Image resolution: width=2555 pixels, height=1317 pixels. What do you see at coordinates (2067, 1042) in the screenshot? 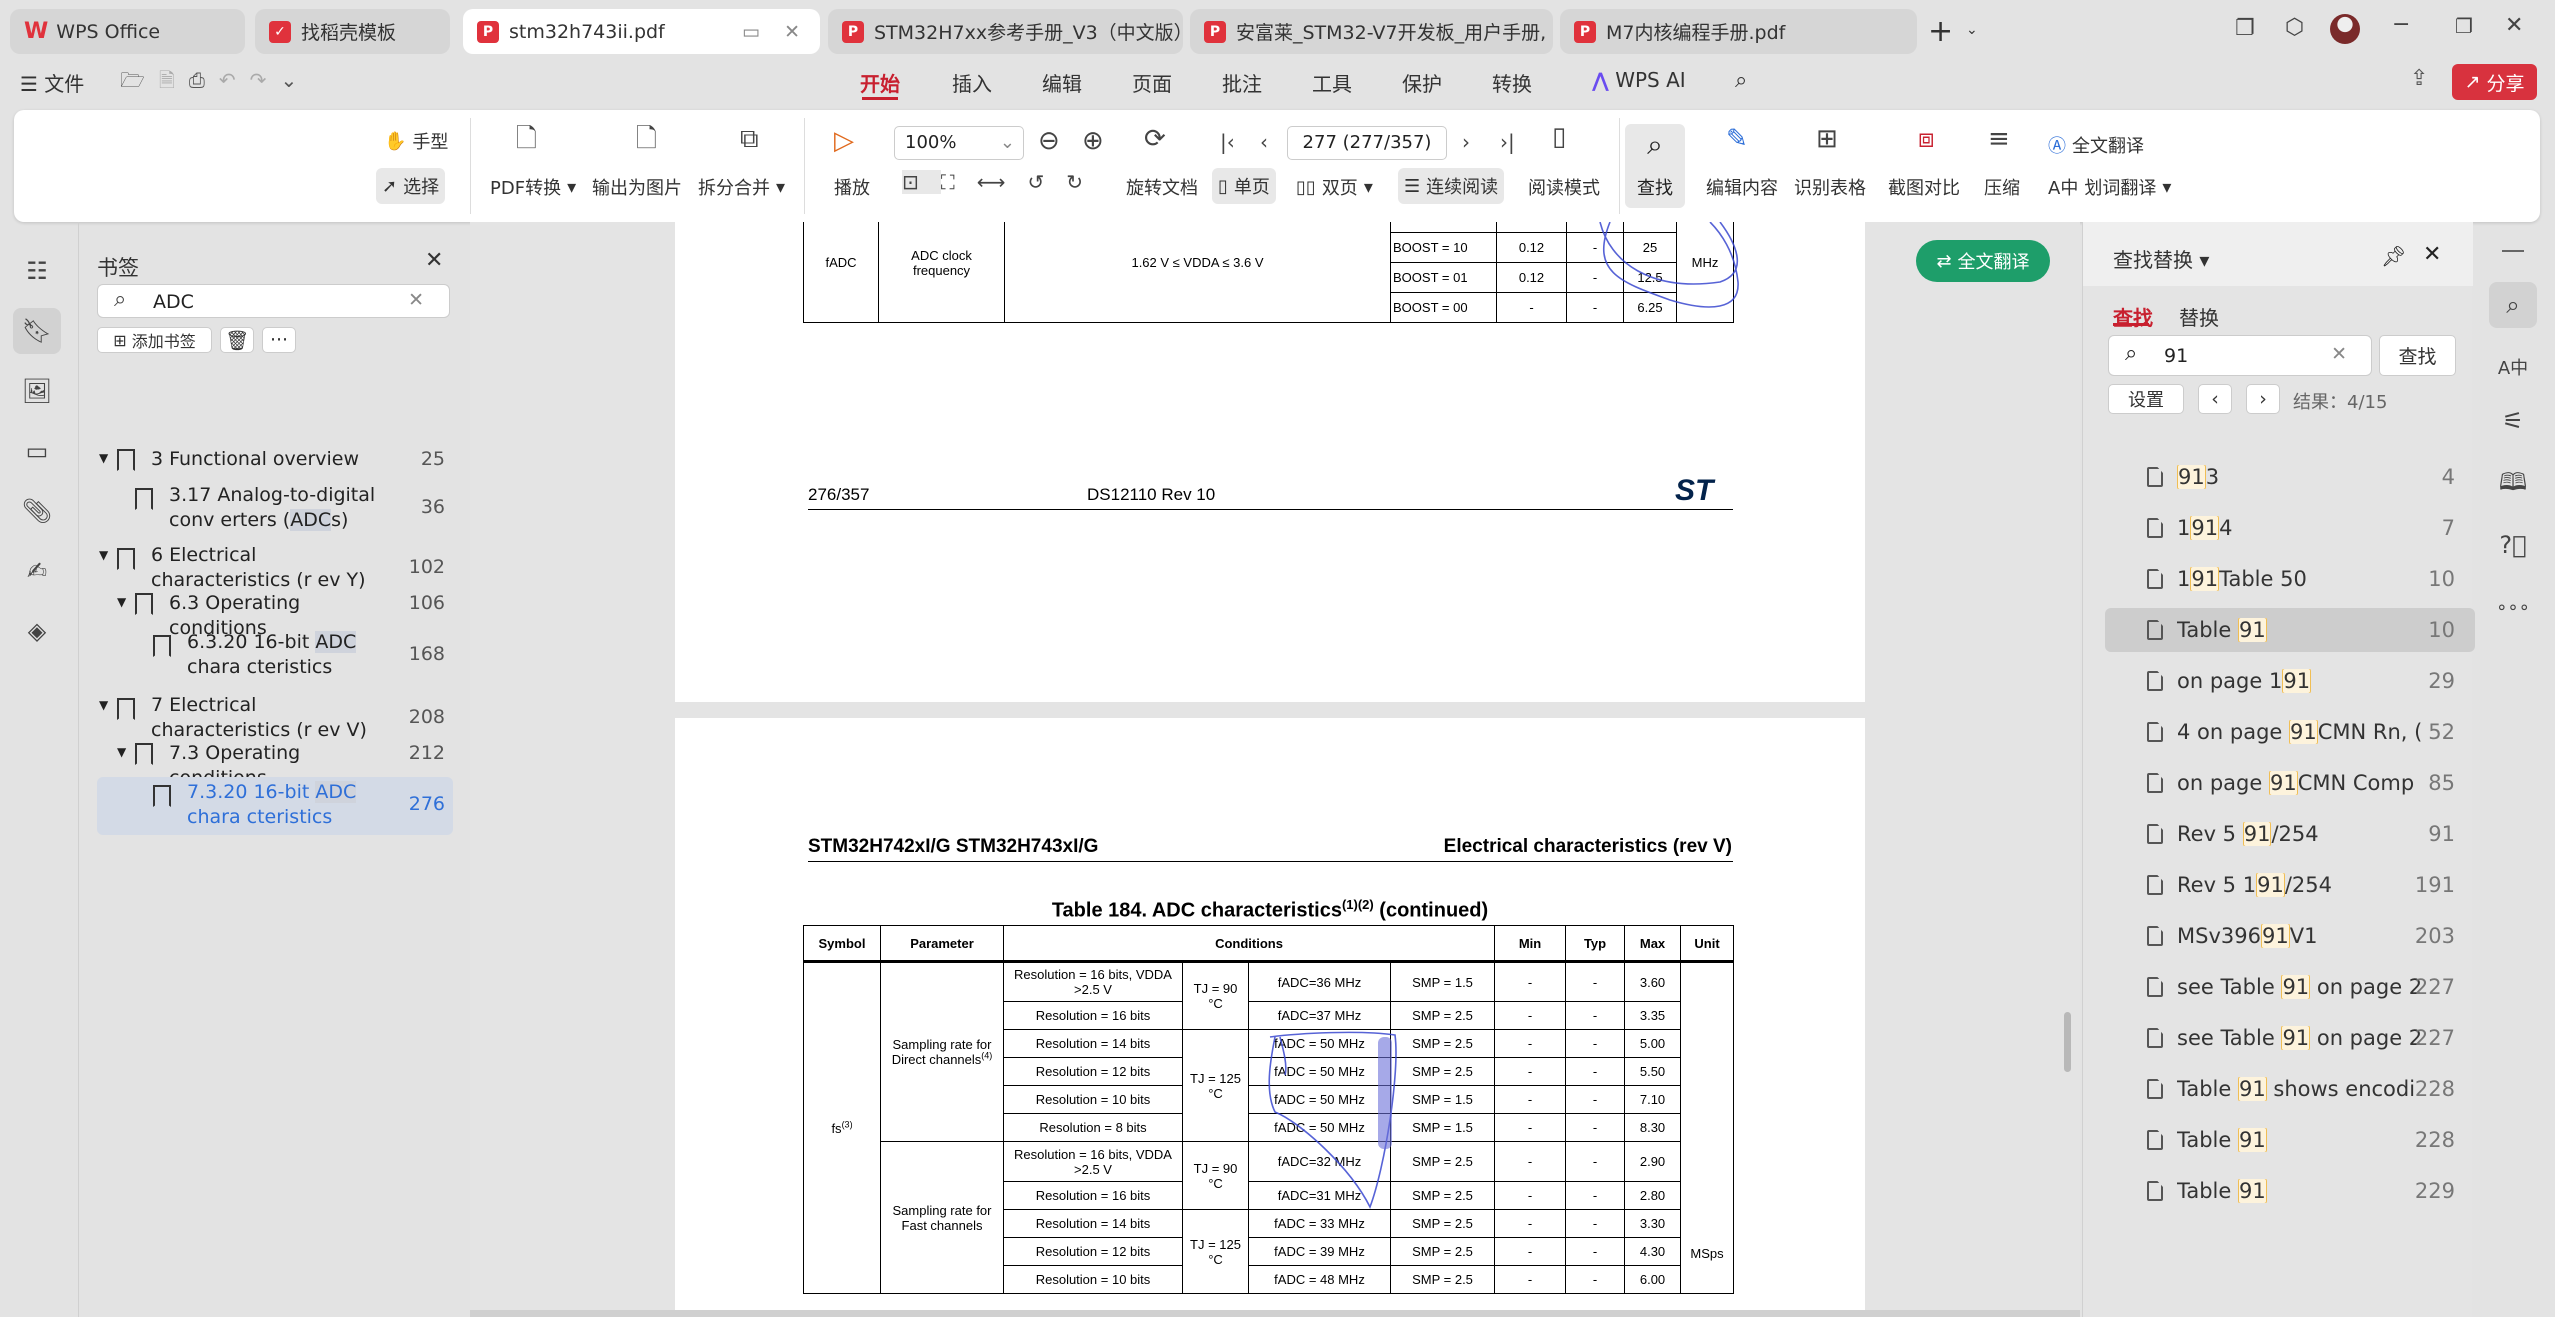
I see `vertical-scrollbar` at bounding box center [2067, 1042].